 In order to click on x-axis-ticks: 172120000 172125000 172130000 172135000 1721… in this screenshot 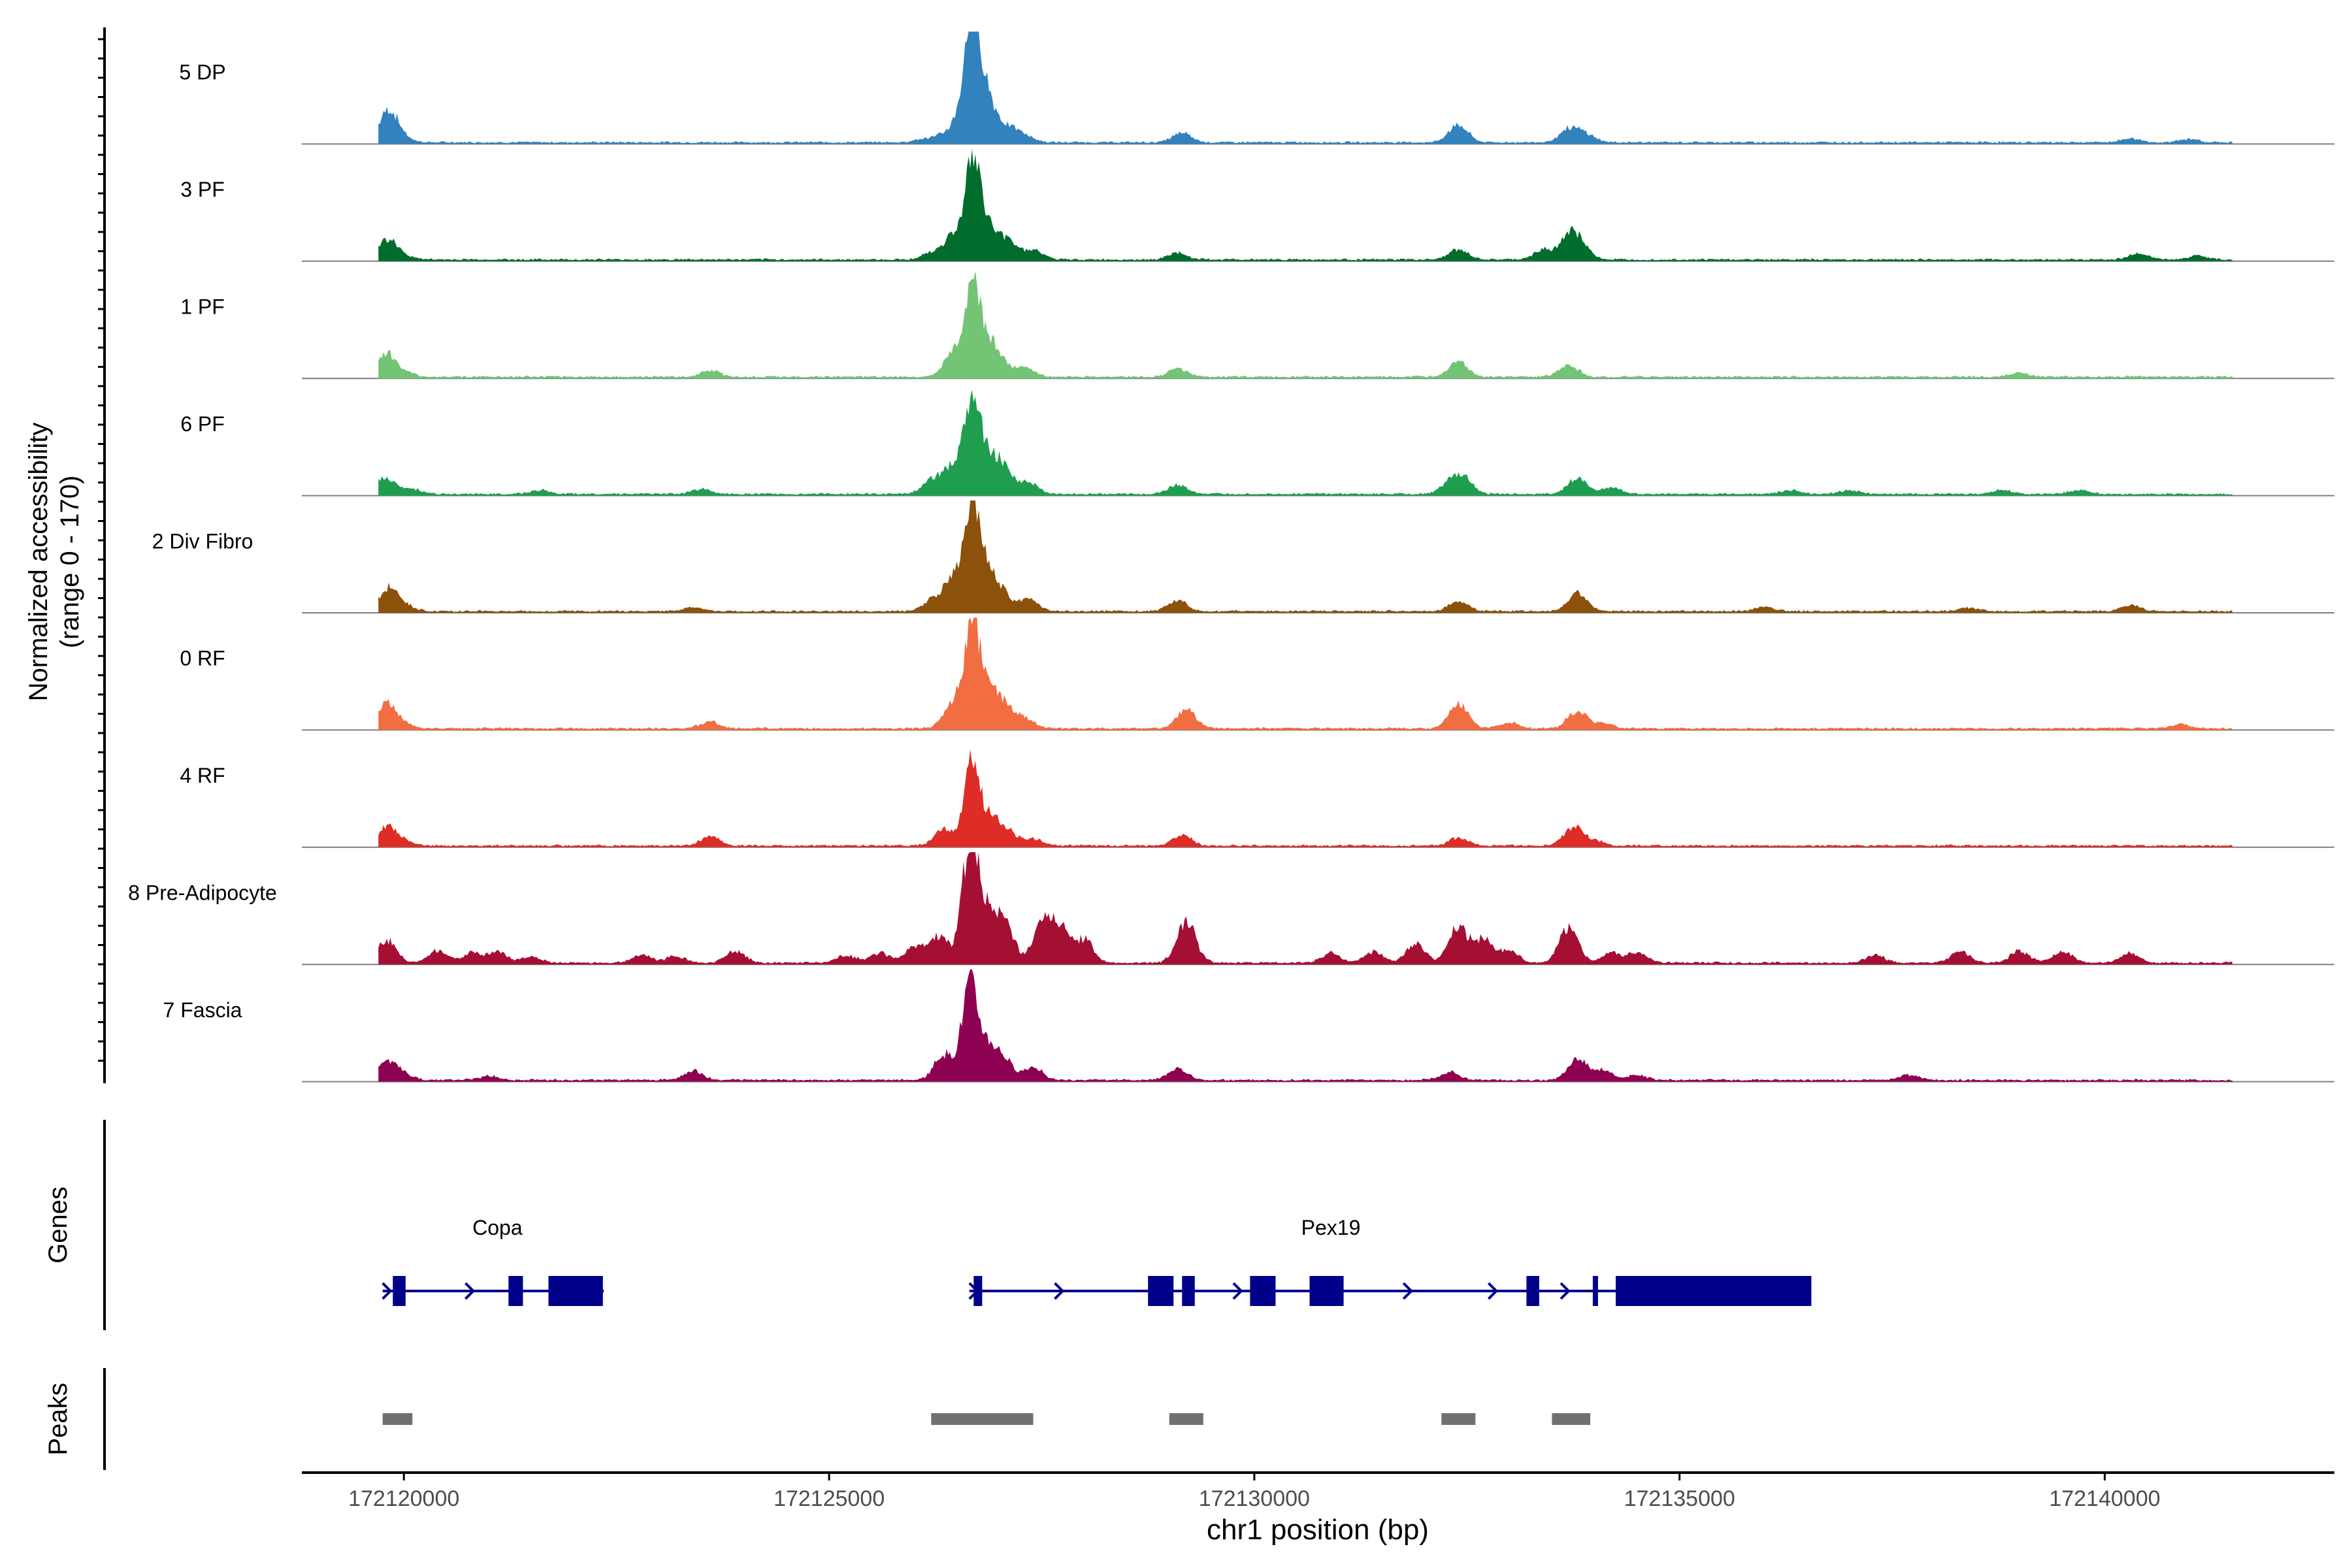, I will do `click(1254, 1492)`.